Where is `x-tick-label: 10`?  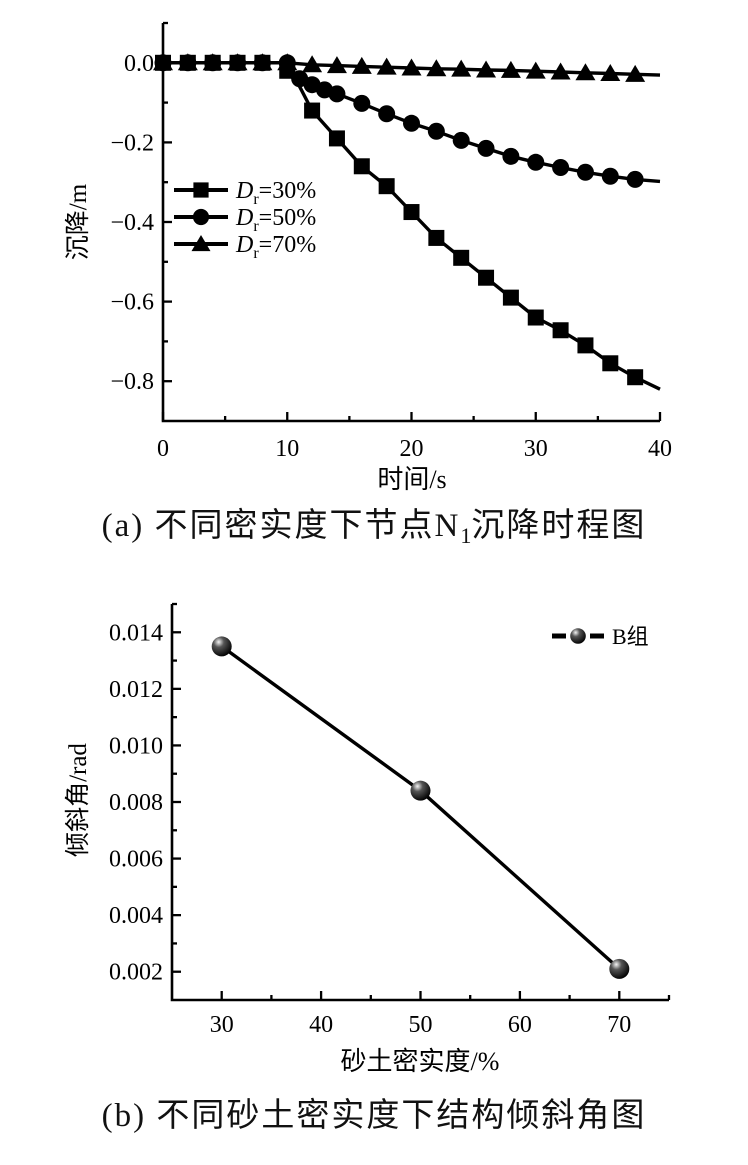 x-tick-label: 10 is located at coordinates (287, 449).